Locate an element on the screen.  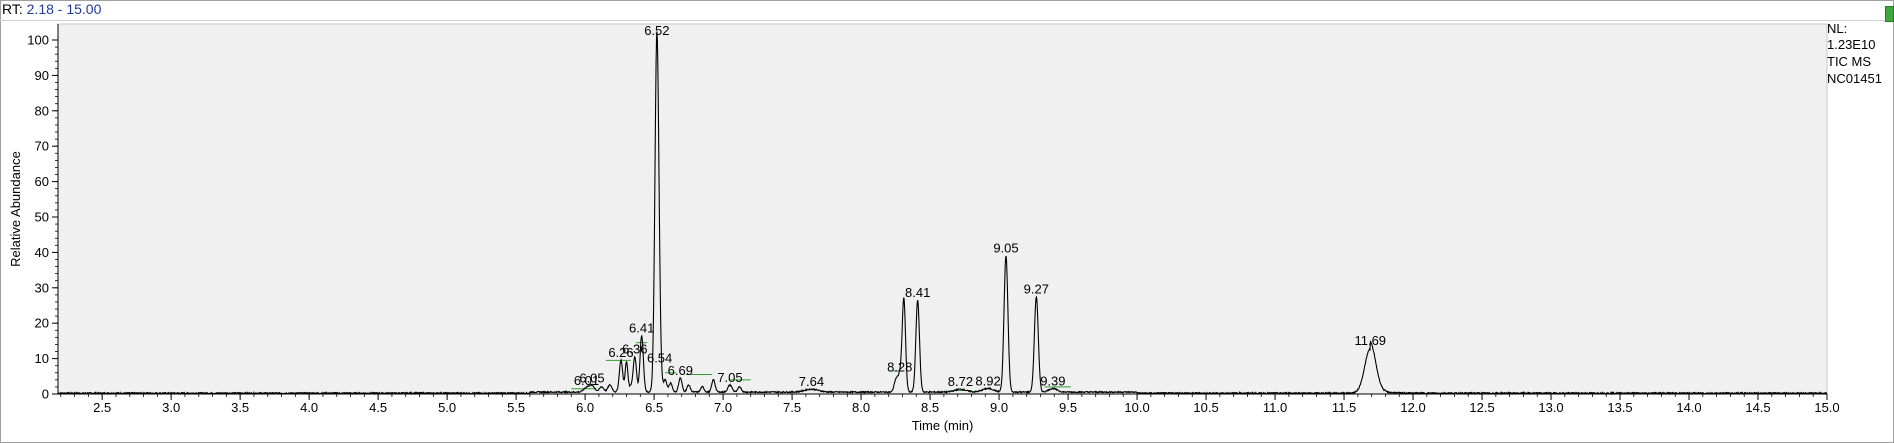
peak-label: 8.28 is located at coordinates (899, 366).